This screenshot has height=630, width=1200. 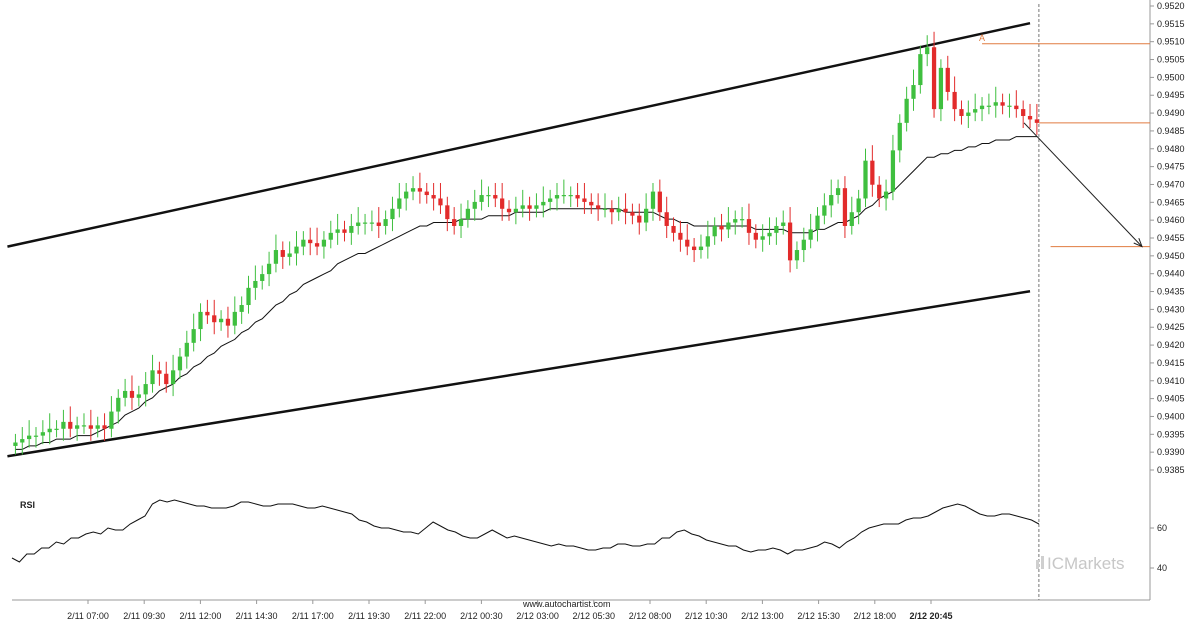 I want to click on x-tick-label: 2/12 20:45, so click(x=930, y=616).